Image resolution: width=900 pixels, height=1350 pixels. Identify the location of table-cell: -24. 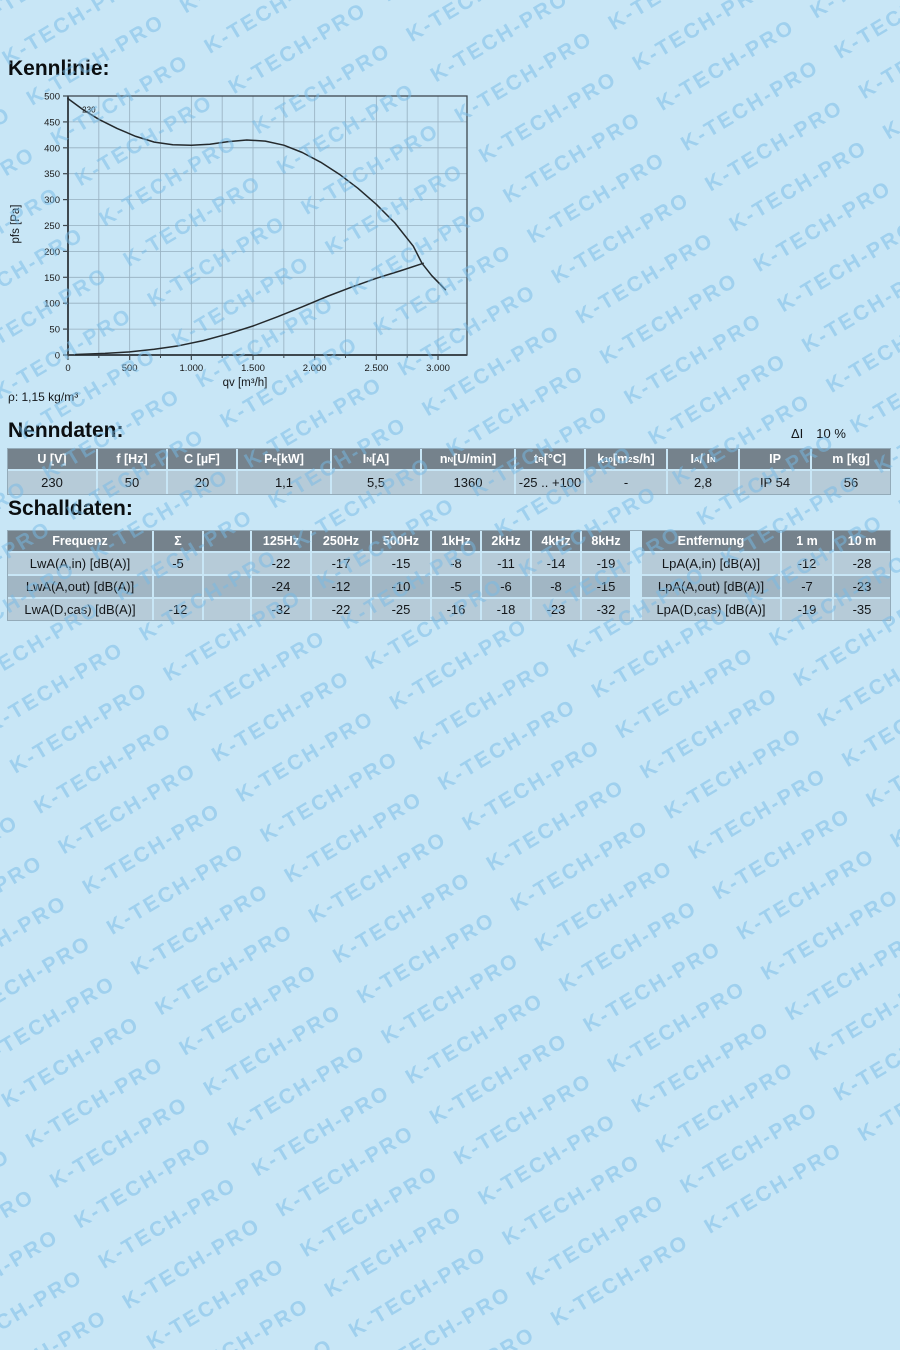
(281, 586).